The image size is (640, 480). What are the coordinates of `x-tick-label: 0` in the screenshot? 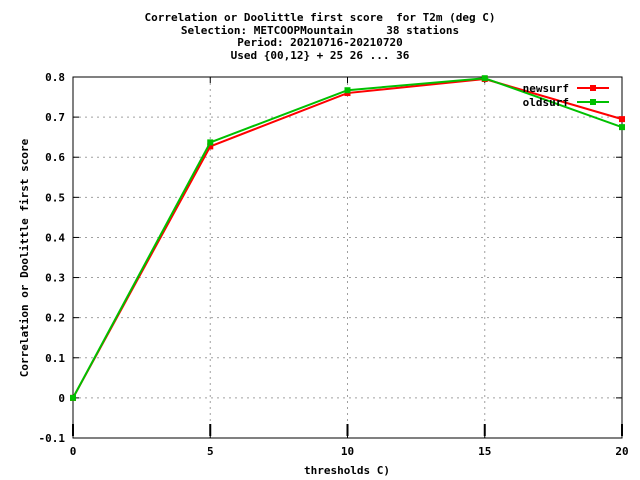 It's located at (73, 451).